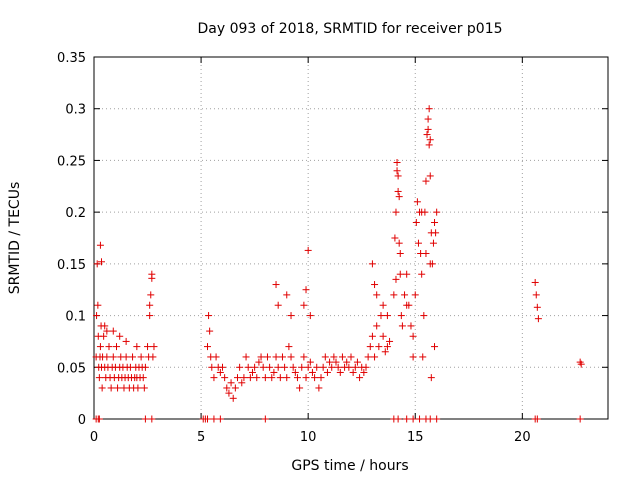  Describe the element at coordinates (71, 58) in the screenshot. I see `y-tick-label: 0.35` at that location.